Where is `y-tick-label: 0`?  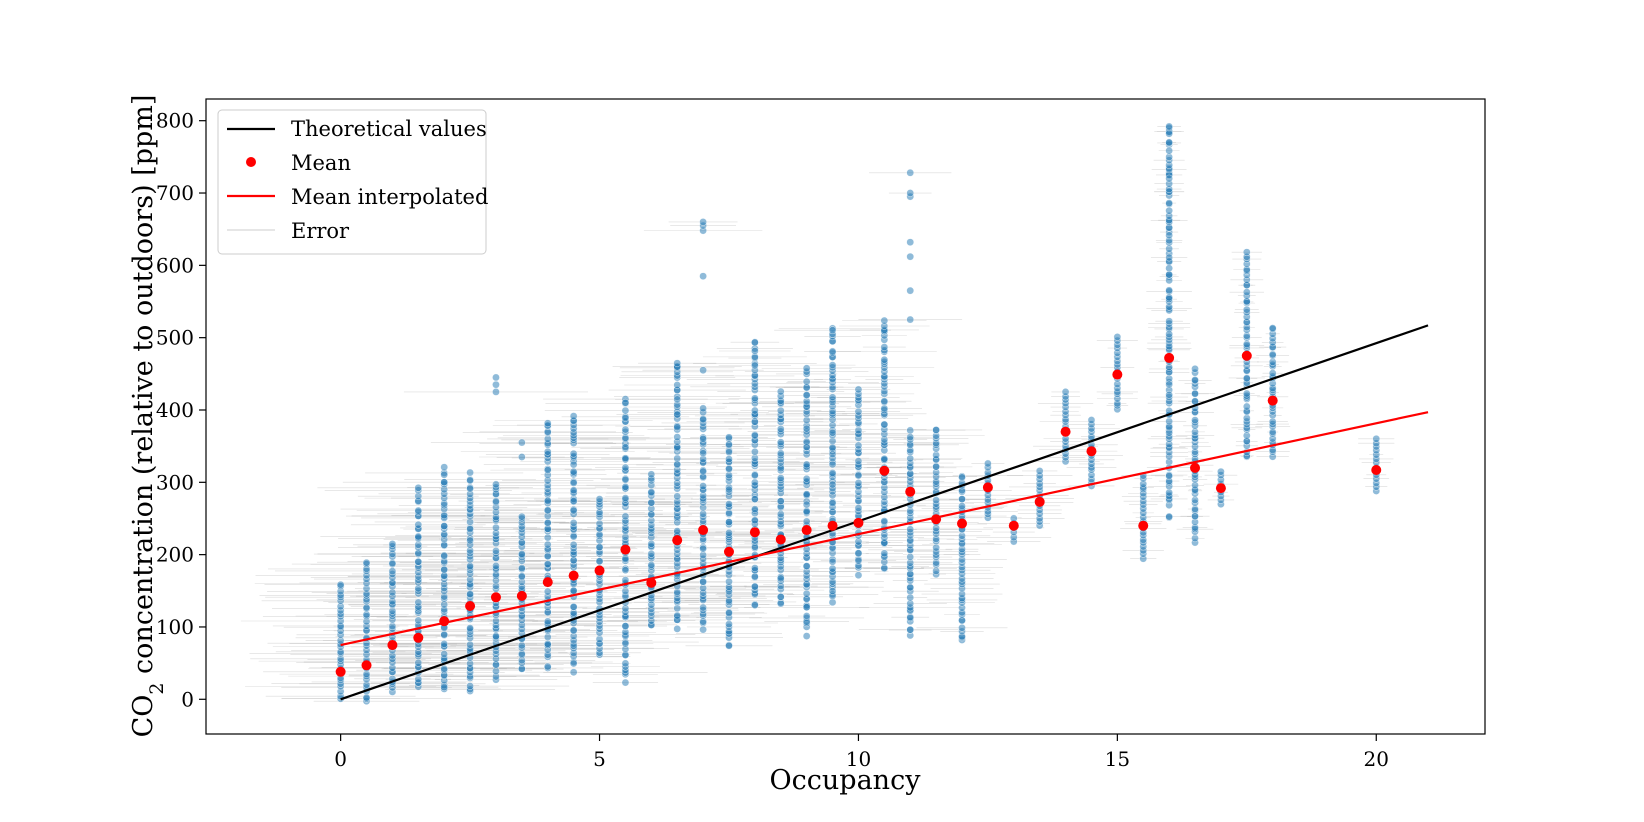 y-tick-label: 0 is located at coordinates (187, 699).